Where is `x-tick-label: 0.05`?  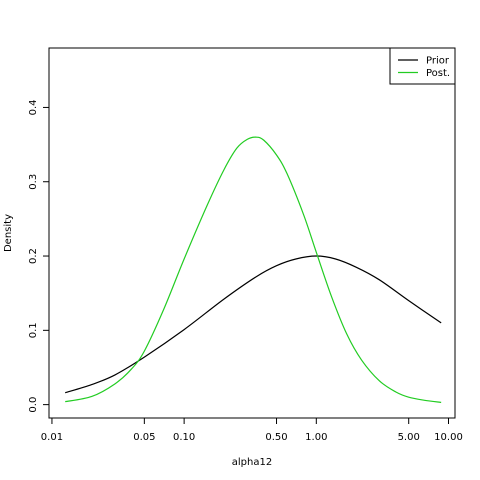
x-tick-label: 0.05 is located at coordinates (144, 437).